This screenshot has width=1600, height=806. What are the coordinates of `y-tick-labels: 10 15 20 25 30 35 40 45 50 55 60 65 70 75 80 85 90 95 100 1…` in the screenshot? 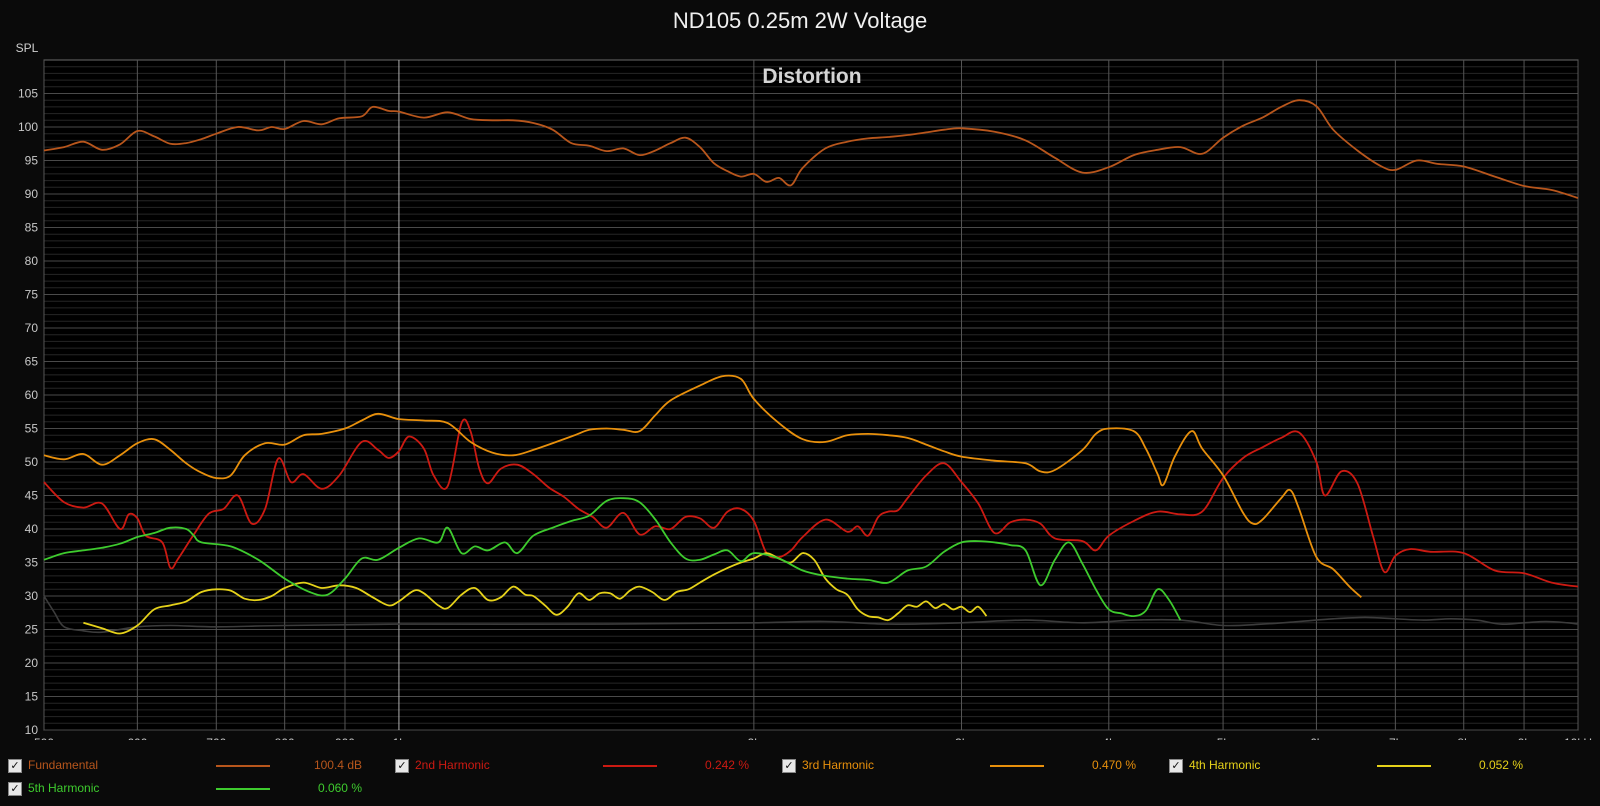 It's located at (28, 412).